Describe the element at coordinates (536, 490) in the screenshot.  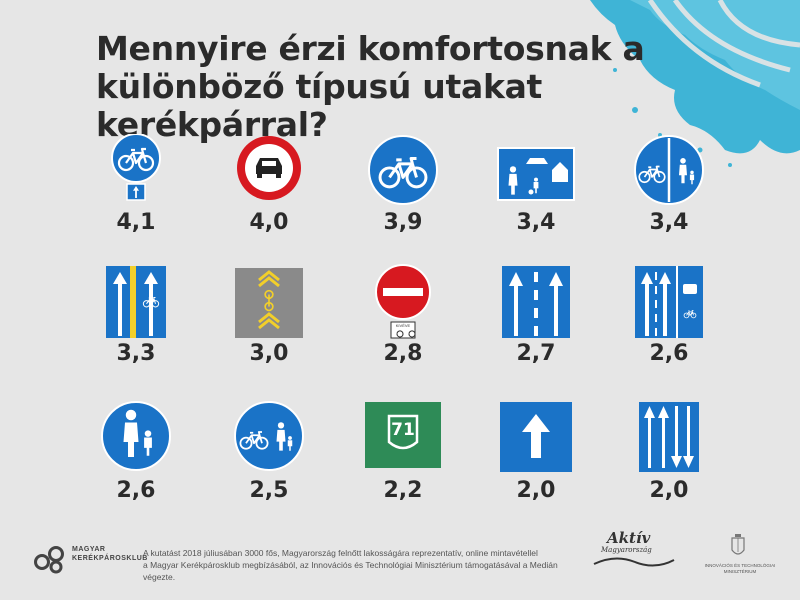
I see `score-sign-14: 2,0` at that location.